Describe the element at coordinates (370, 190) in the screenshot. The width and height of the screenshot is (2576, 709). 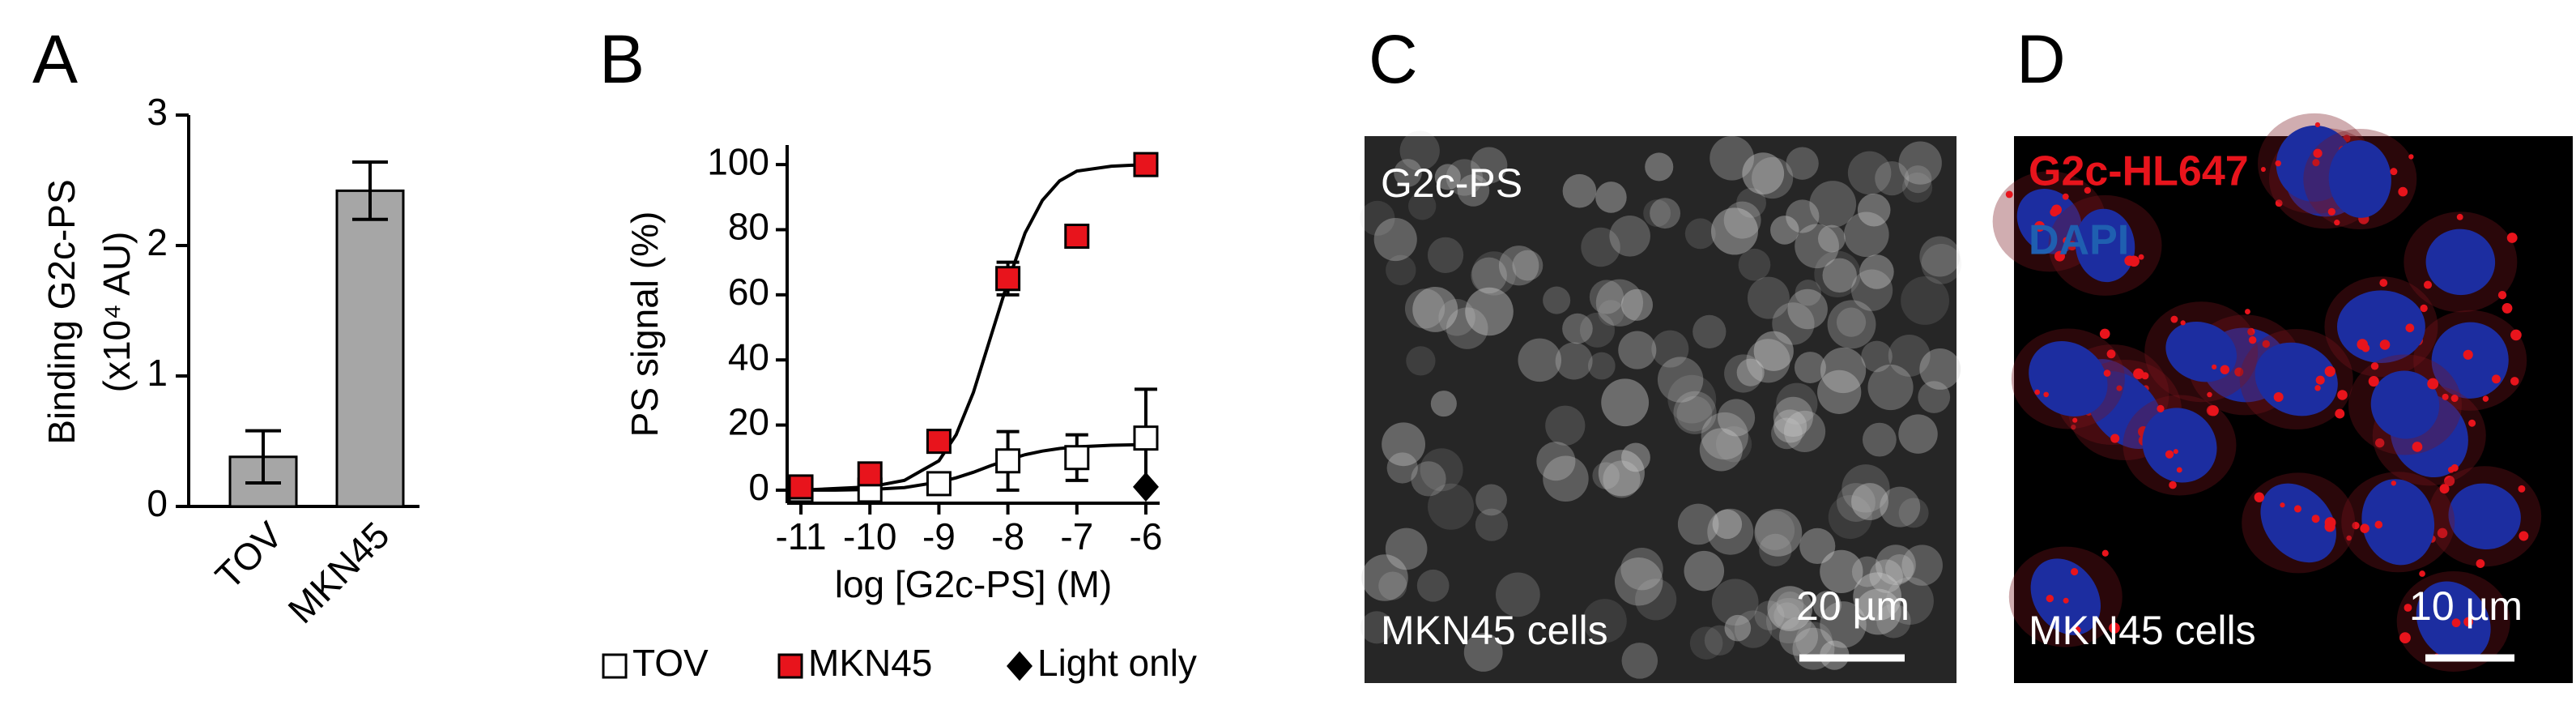
I see `error-bar` at that location.